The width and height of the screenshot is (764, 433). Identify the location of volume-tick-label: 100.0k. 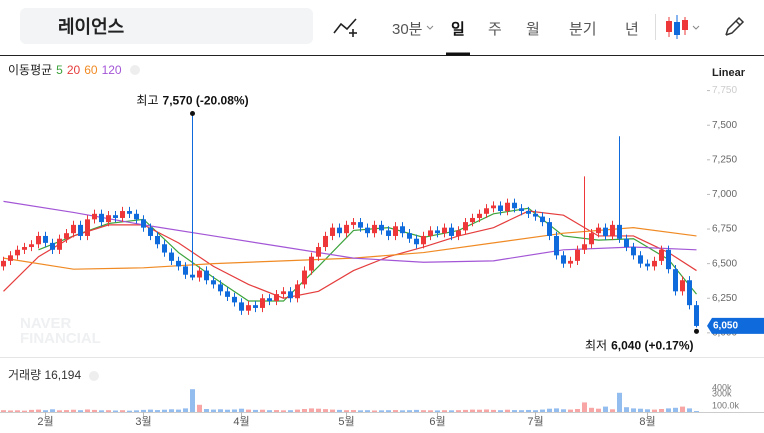
(726, 405).